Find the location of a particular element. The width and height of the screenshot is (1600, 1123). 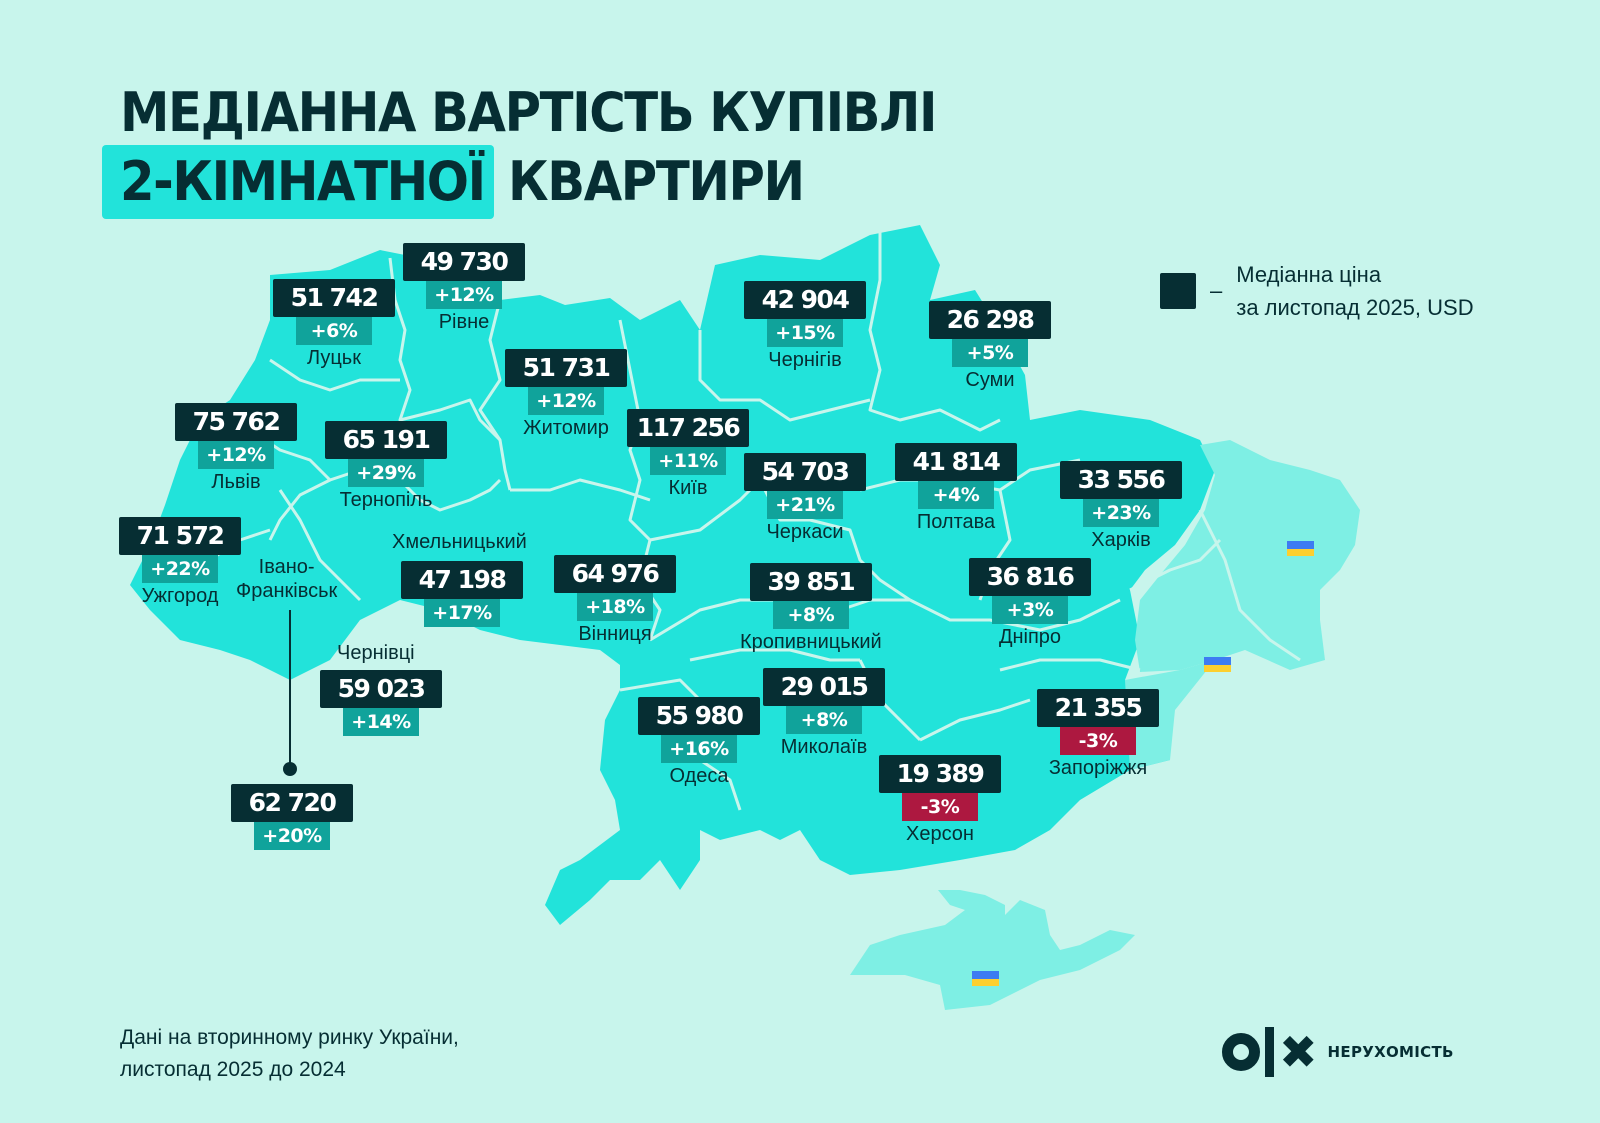

title-highlight is located at coordinates (298, 182).